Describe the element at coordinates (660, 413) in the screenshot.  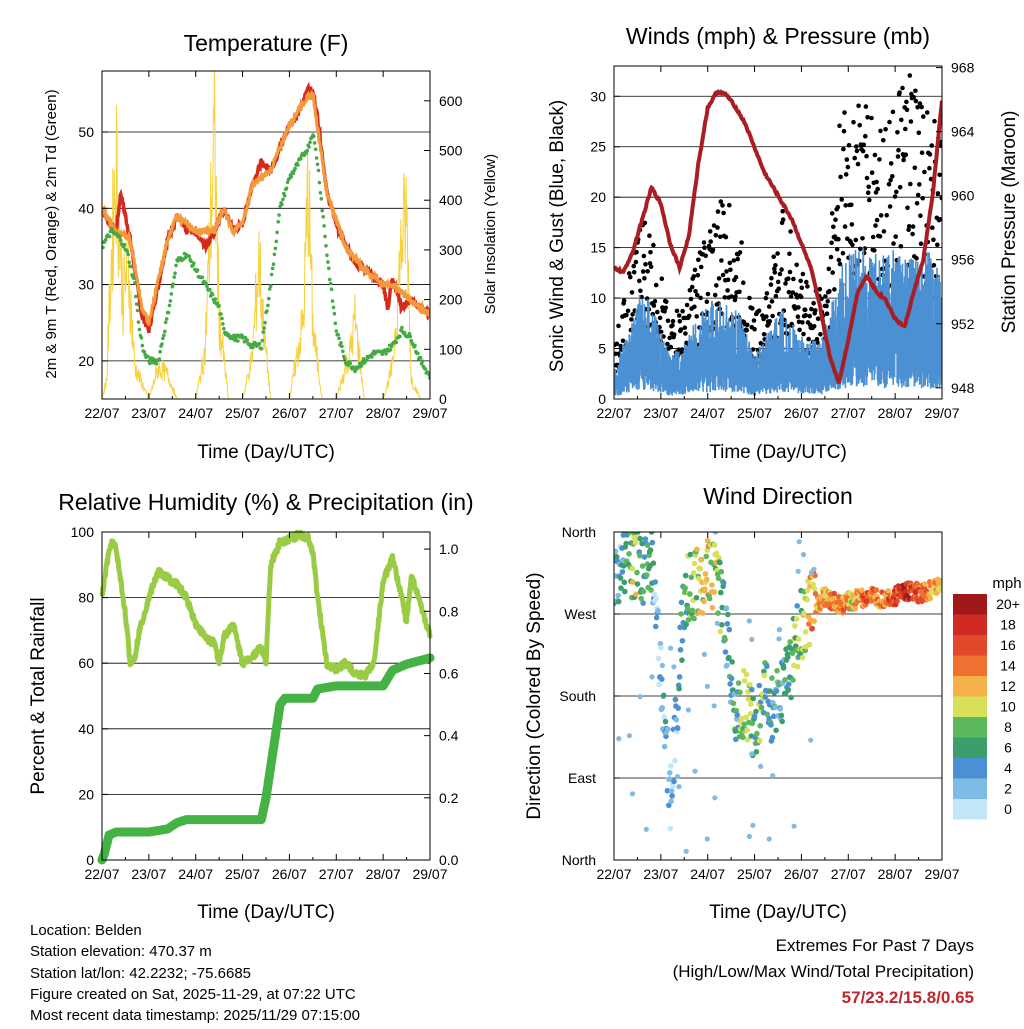
I see `x-tick-label: 23/07` at that location.